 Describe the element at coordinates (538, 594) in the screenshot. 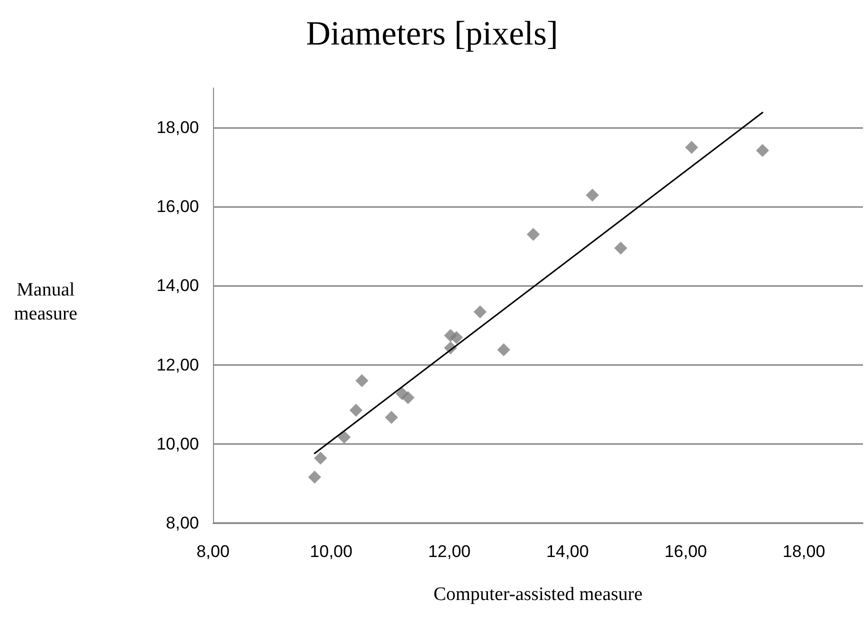

I see `x-axis-title: Computer-assisted measure` at that location.